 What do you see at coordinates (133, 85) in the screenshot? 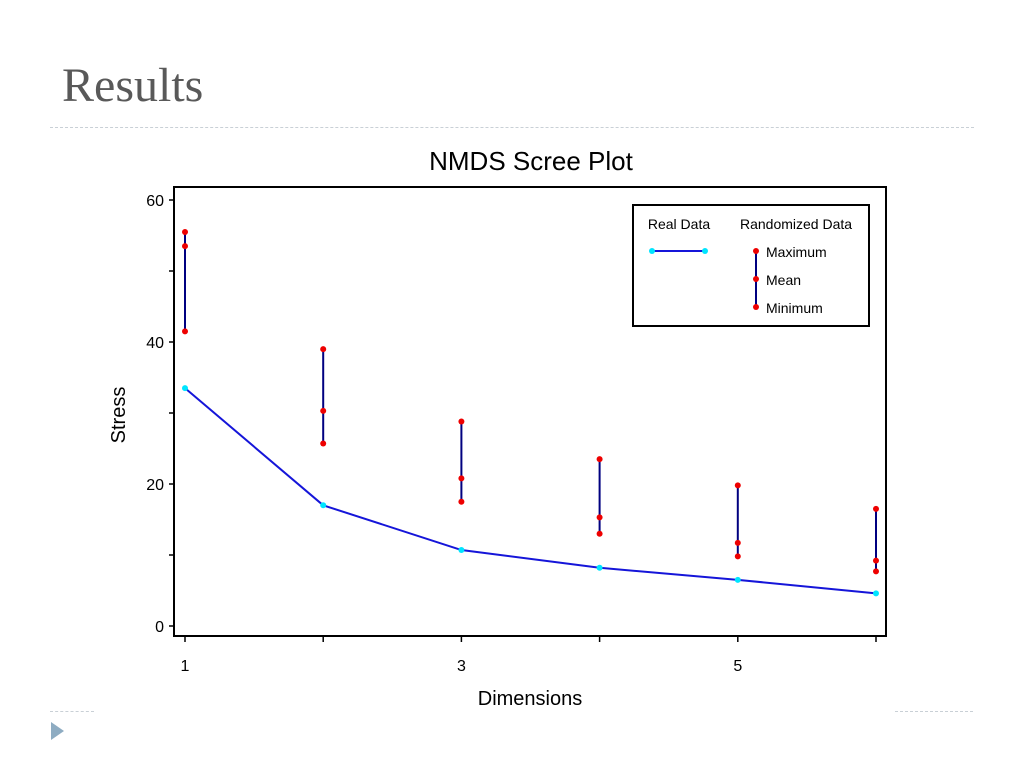
I see `slide-title: Results` at bounding box center [133, 85].